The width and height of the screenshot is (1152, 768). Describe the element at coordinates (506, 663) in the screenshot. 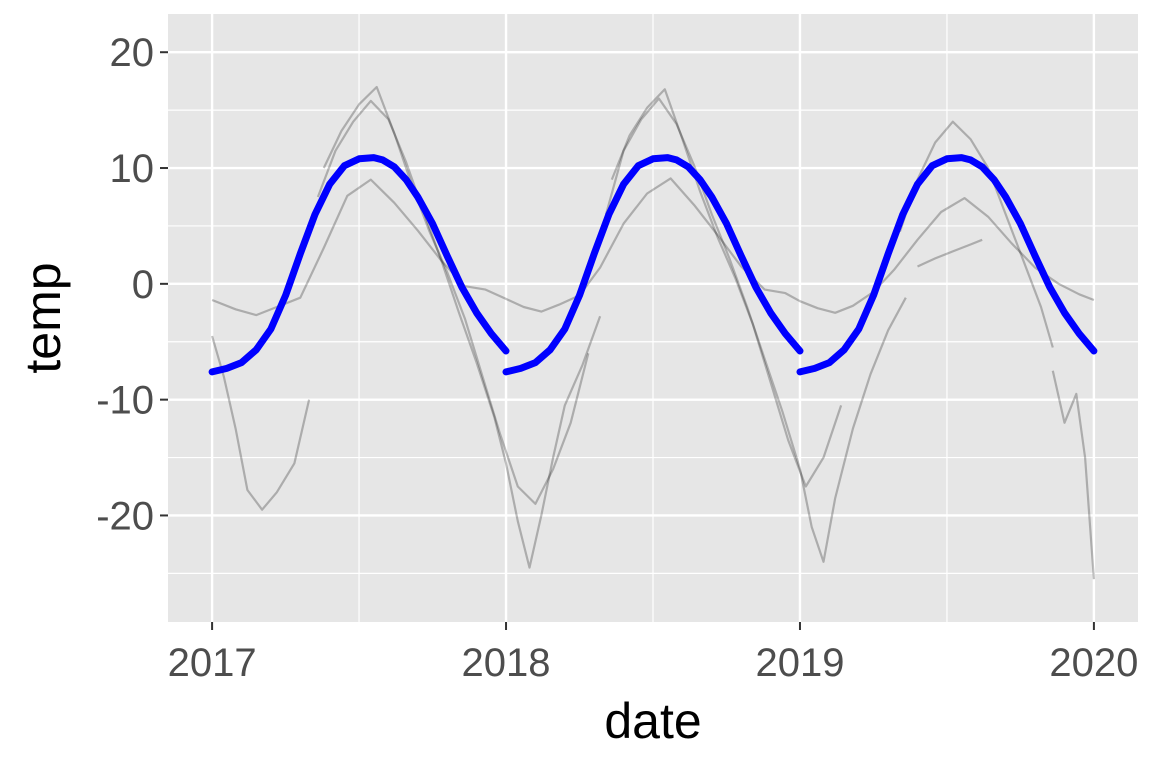

I see `x-tick-label: 2018` at that location.